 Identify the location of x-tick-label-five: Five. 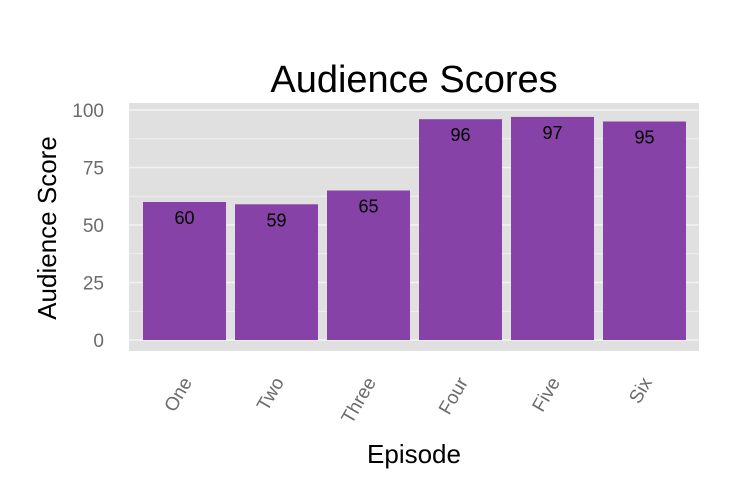
(547, 395).